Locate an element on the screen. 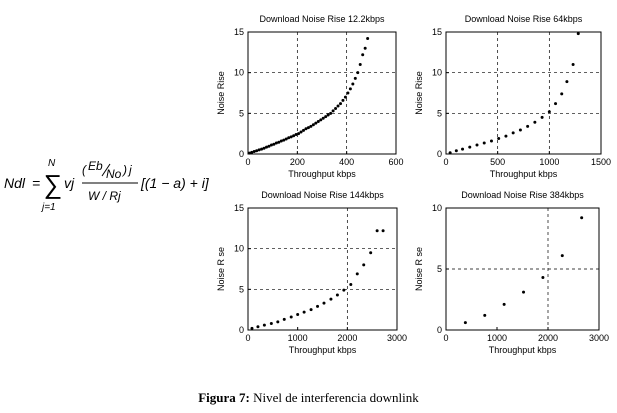 This screenshot has width=617, height=413. formula-num-open: ( is located at coordinates (85, 170).